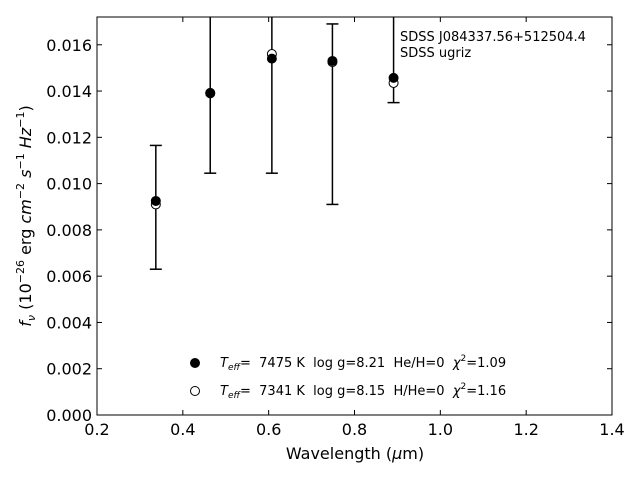  I want to click on data-points, so click(274, 129).